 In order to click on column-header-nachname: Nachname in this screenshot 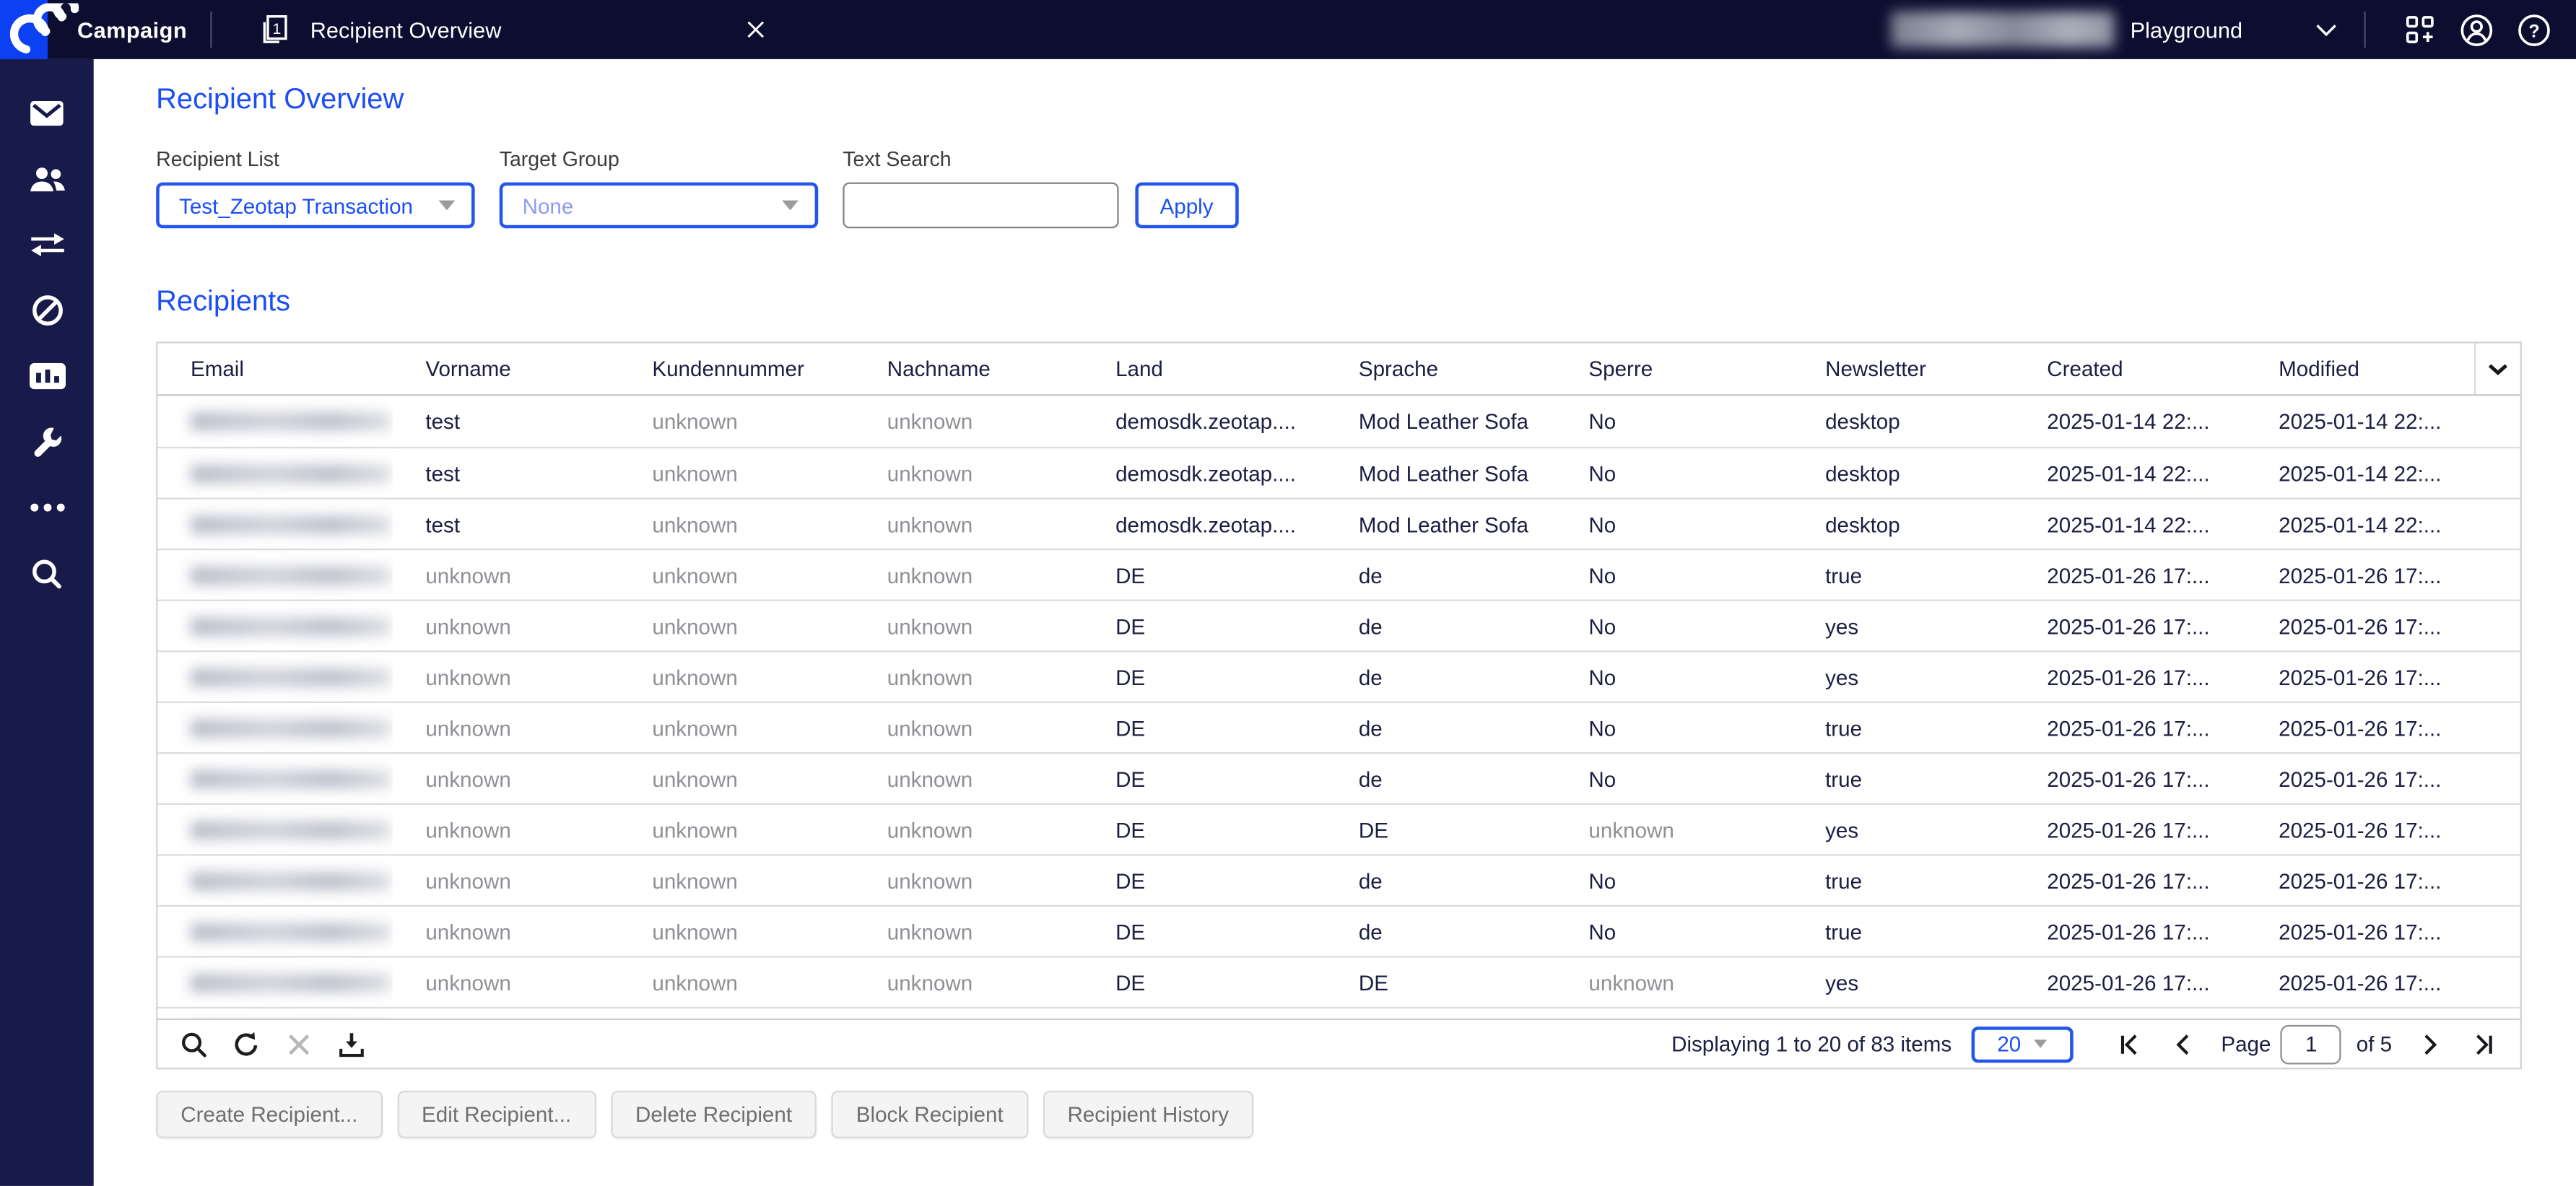, I will do `click(939, 368)`.